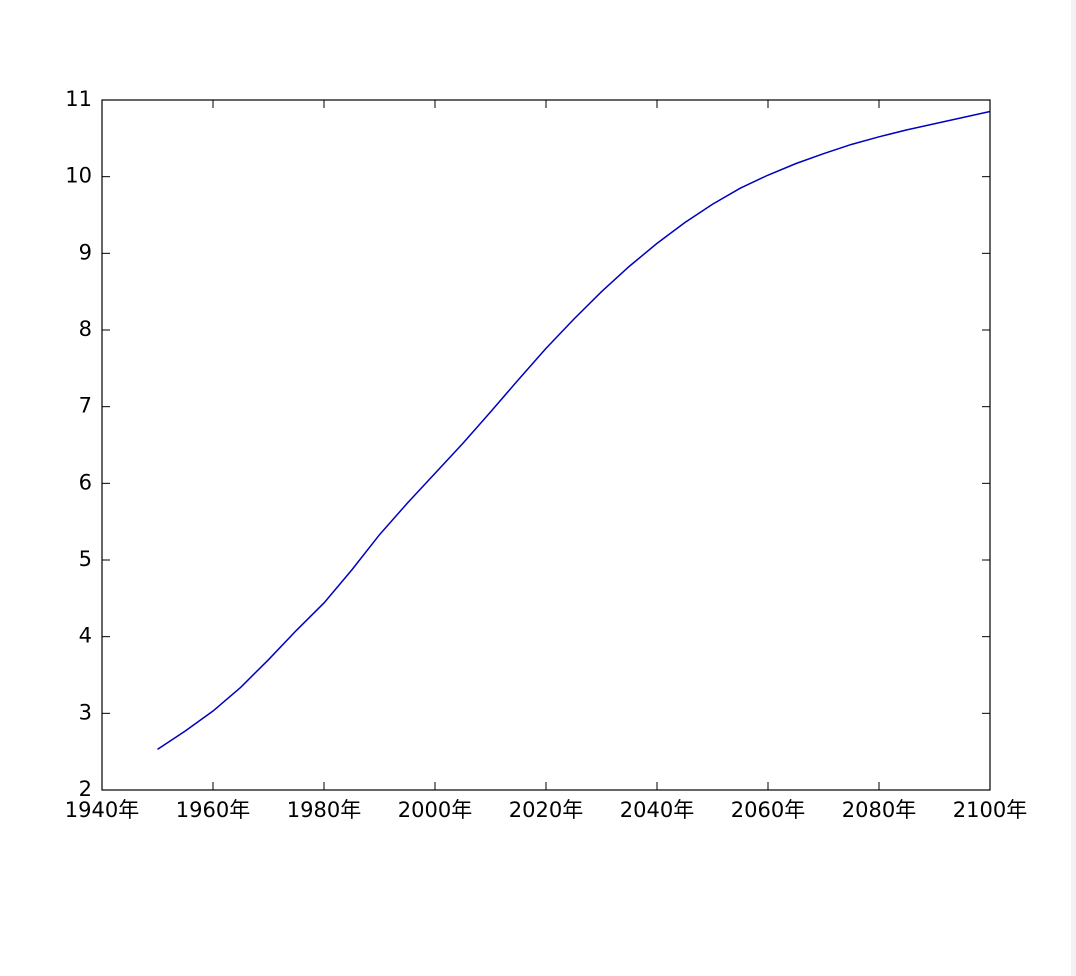 The height and width of the screenshot is (976, 1076). Describe the element at coordinates (78, 176) in the screenshot. I see `y-tick-label: 10` at that location.